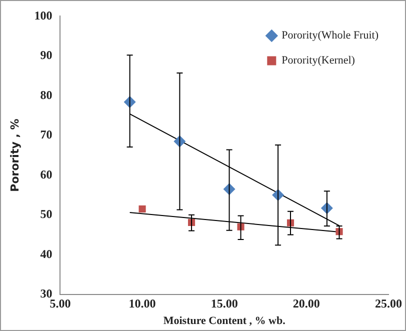 This screenshot has height=331, width=406. Describe the element at coordinates (15, 155) in the screenshot. I see `y-axis-title: Porority , %` at that location.